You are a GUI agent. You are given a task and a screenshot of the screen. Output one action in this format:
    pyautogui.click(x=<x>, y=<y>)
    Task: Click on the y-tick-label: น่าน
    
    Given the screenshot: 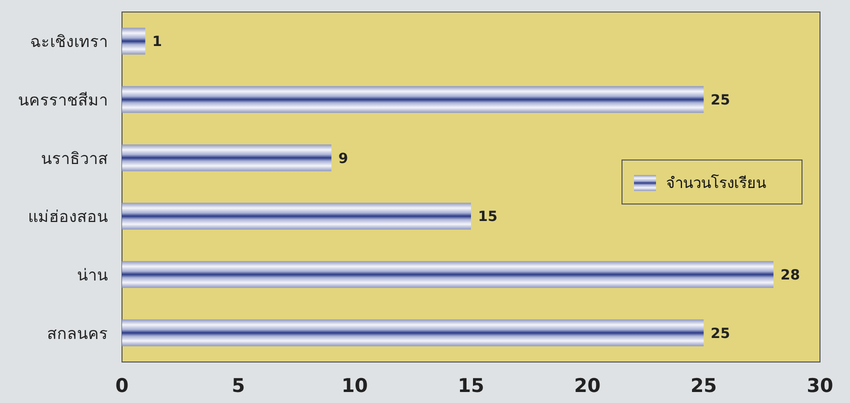 What is the action you would take?
    pyautogui.click(x=92, y=275)
    